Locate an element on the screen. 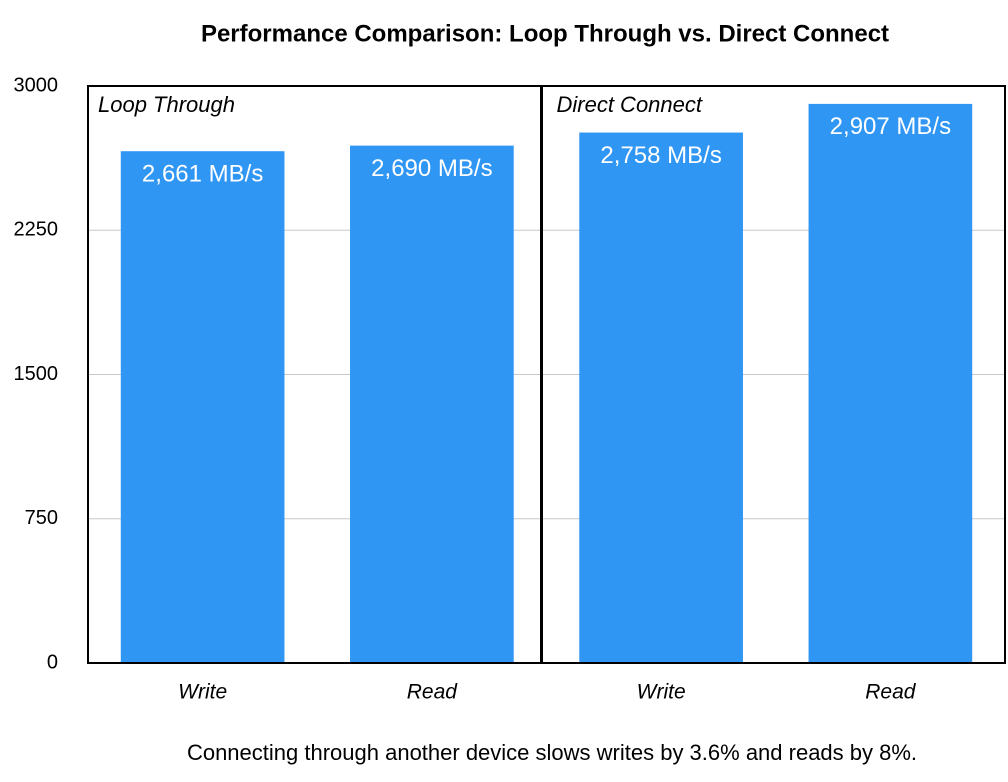 The image size is (1008, 782). y-tick-label: 750 is located at coordinates (41, 518).